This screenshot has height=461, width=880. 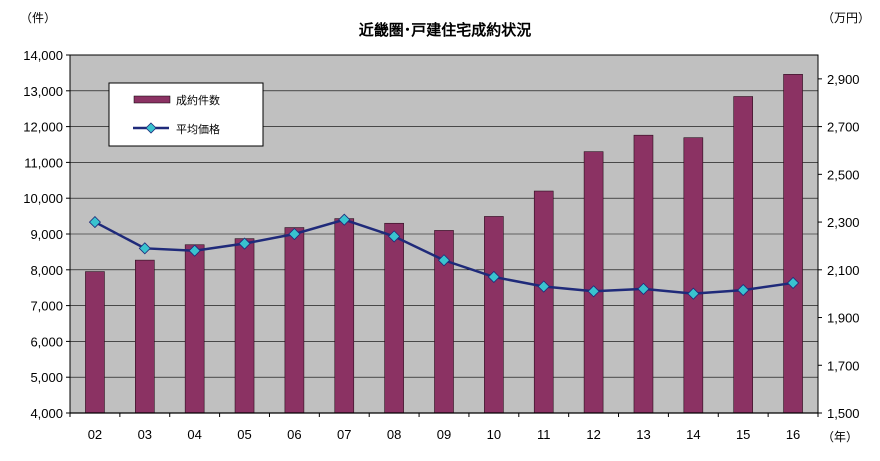 I want to click on x-tick-label: 04, so click(x=194, y=434).